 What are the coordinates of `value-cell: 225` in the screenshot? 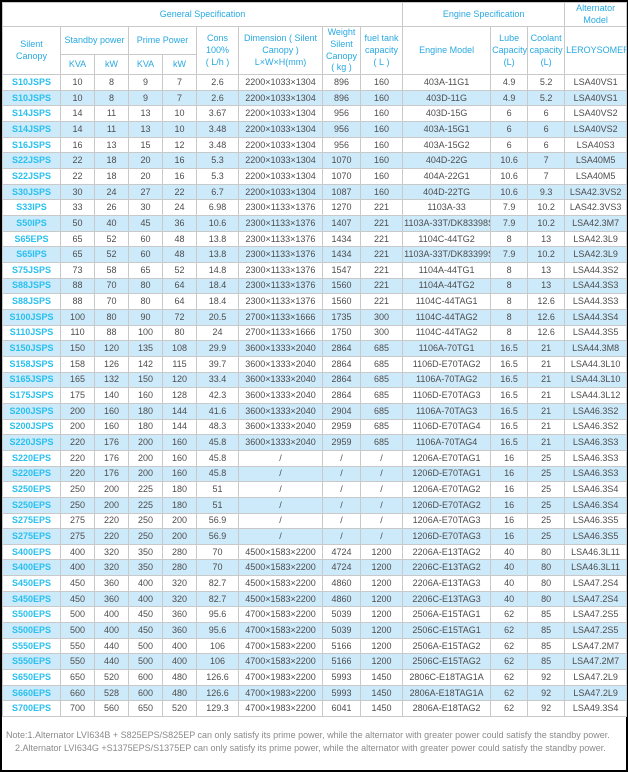 It's located at (145, 505).